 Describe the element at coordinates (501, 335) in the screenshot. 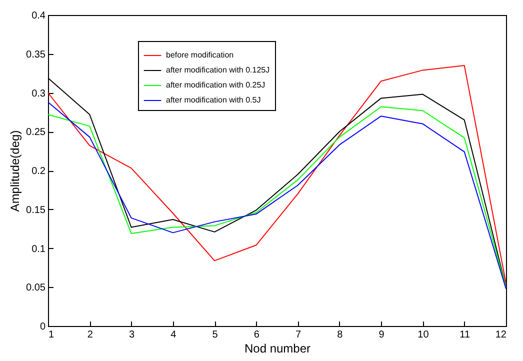

I see `x-tick-label: 12` at that location.